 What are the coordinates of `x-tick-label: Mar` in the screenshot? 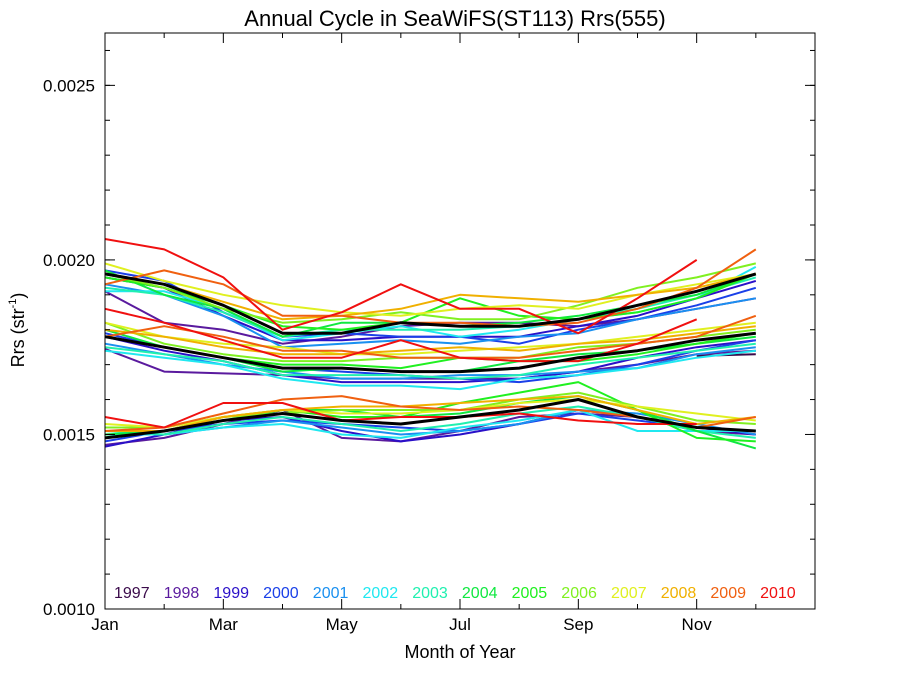 It's located at (224, 624).